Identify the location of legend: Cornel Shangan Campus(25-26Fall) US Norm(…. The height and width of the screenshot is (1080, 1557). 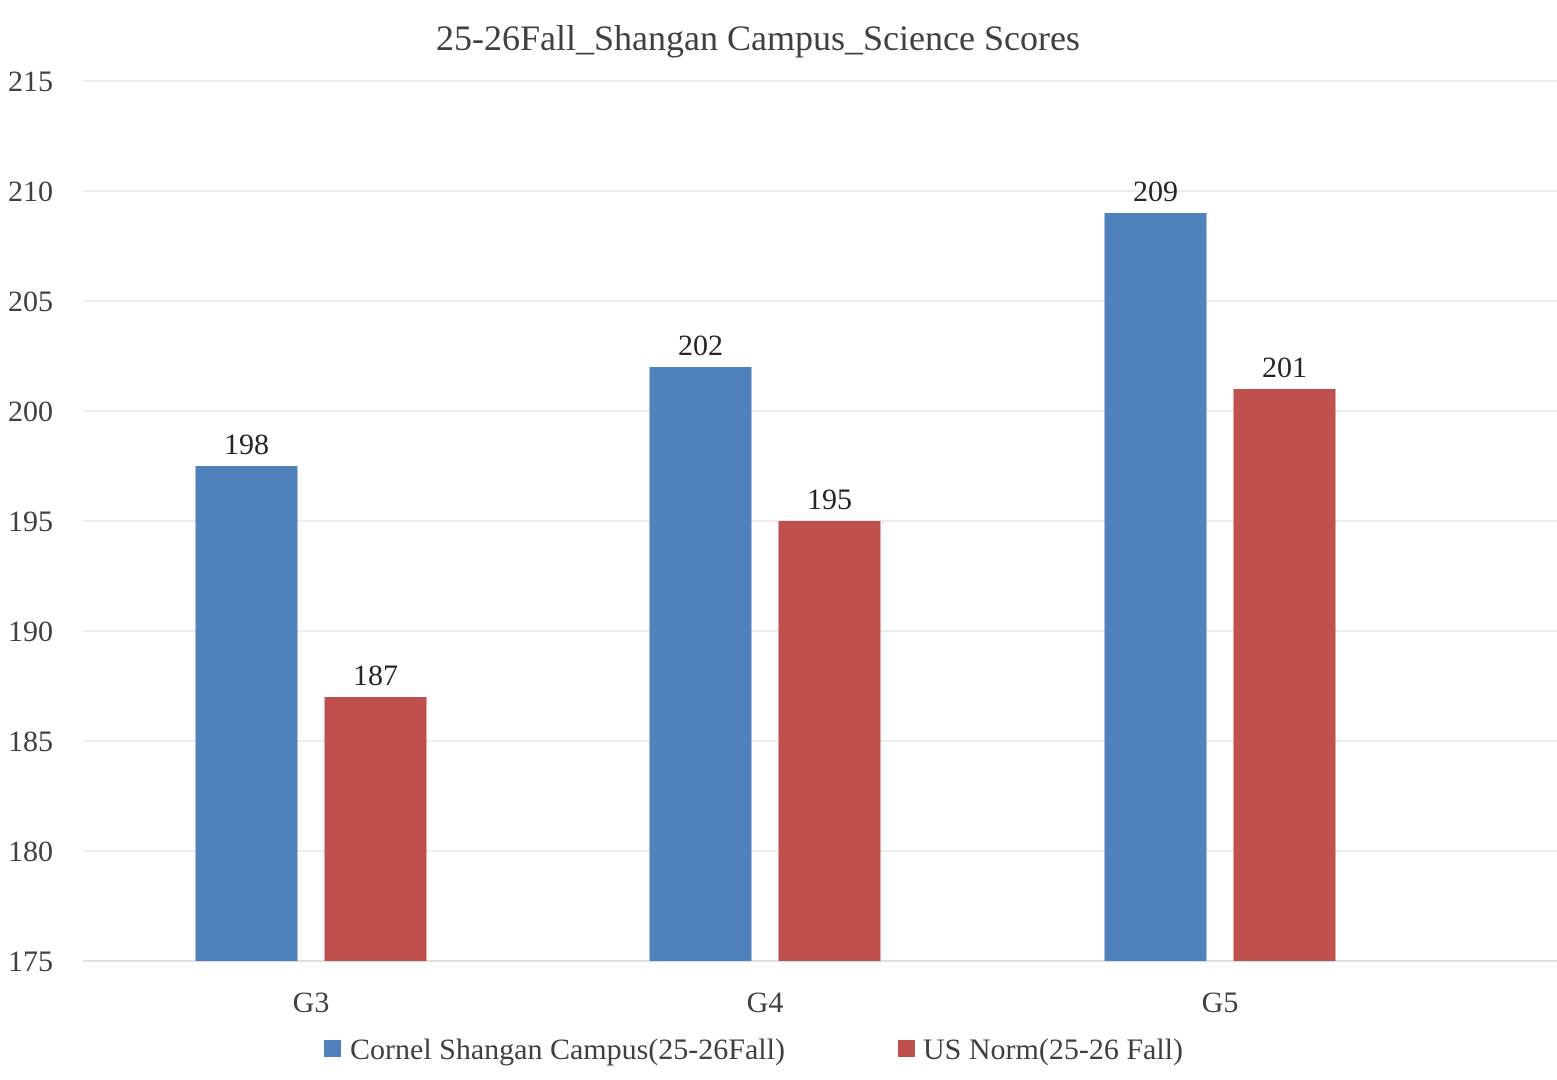
(753, 1049).